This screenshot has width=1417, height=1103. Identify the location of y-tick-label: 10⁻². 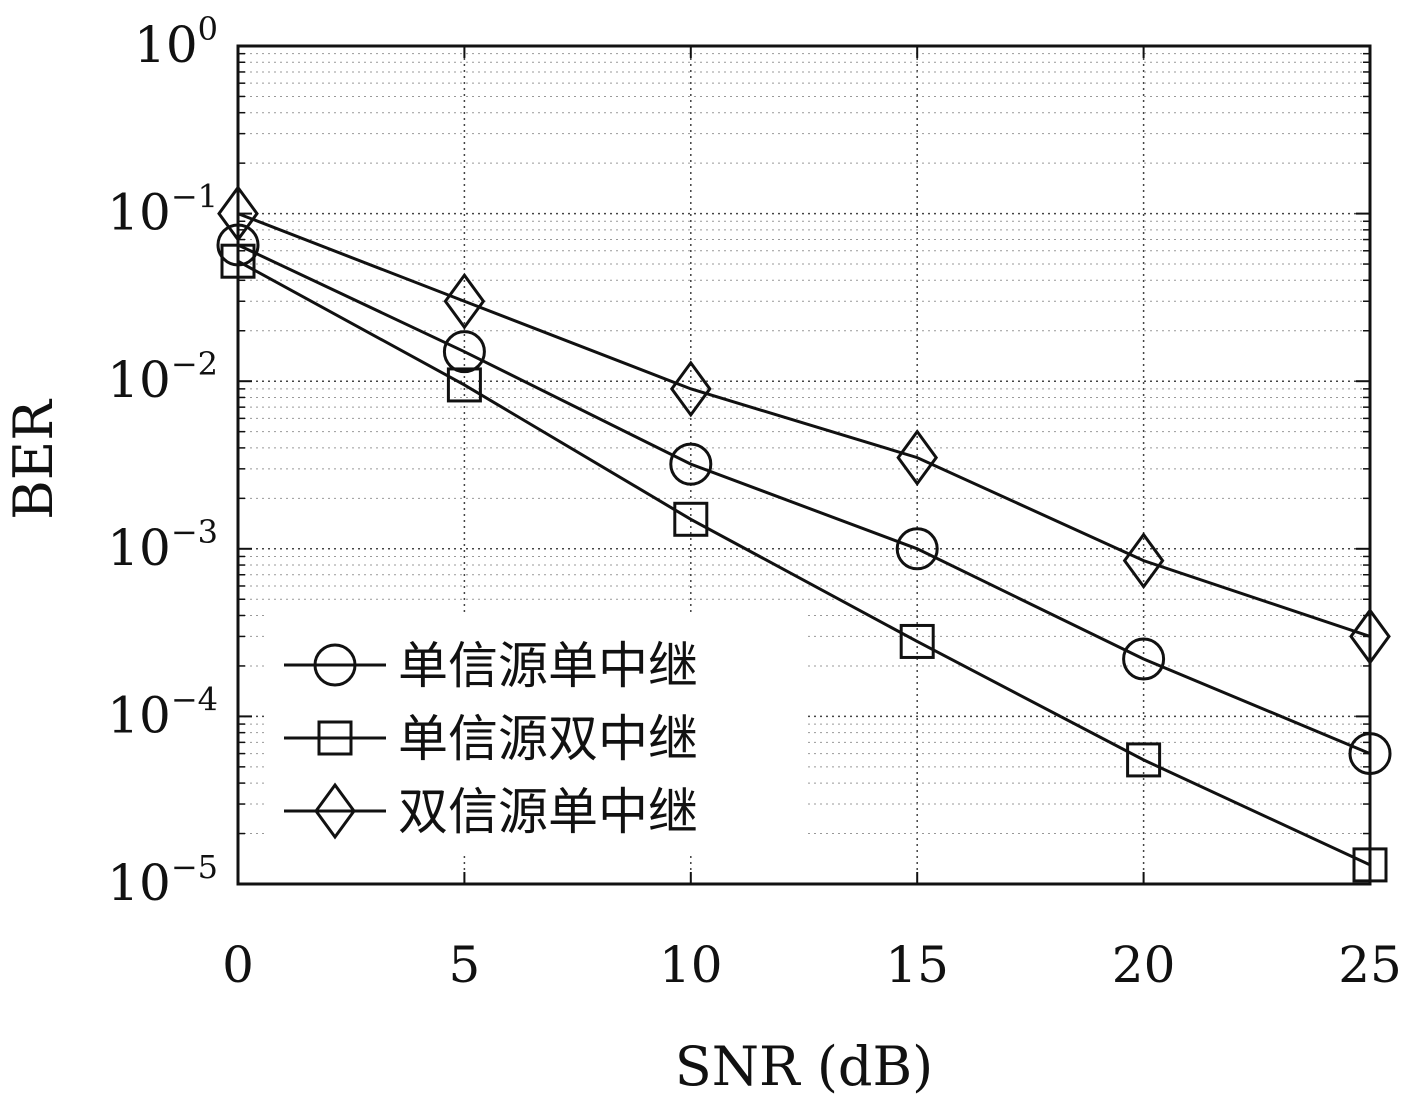
(162, 377).